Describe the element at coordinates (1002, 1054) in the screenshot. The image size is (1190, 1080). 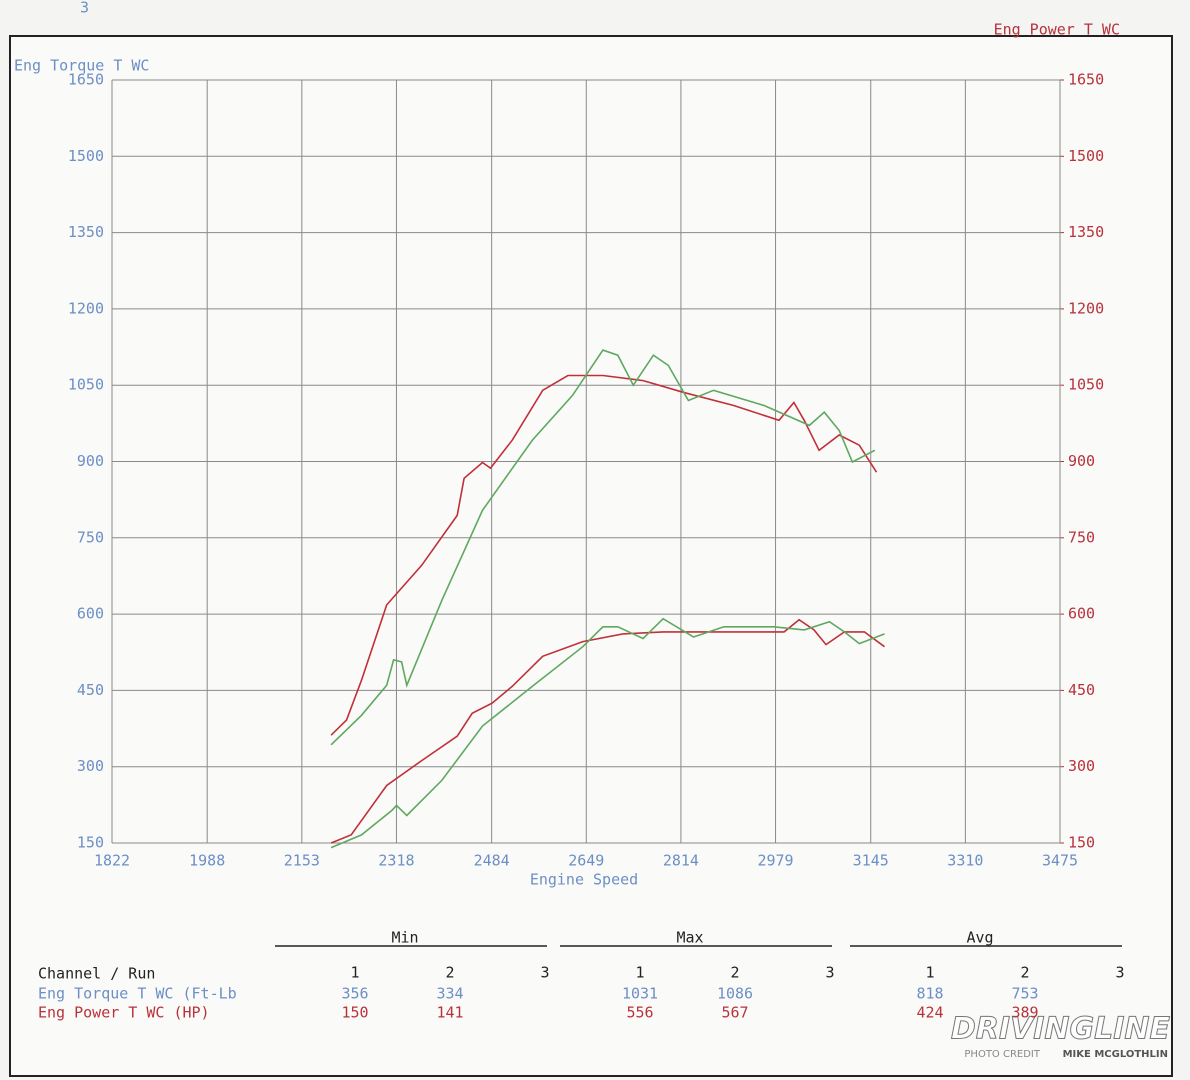
I see `watermark-credit: PHOTO CREDIT` at that location.